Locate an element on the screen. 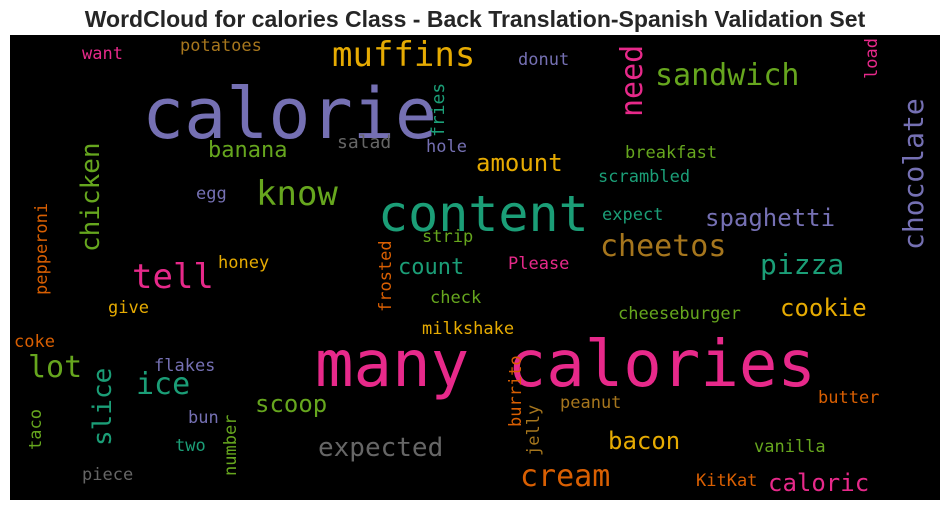 This screenshot has width=950, height=511. word-scoop: scoop is located at coordinates (291, 404).